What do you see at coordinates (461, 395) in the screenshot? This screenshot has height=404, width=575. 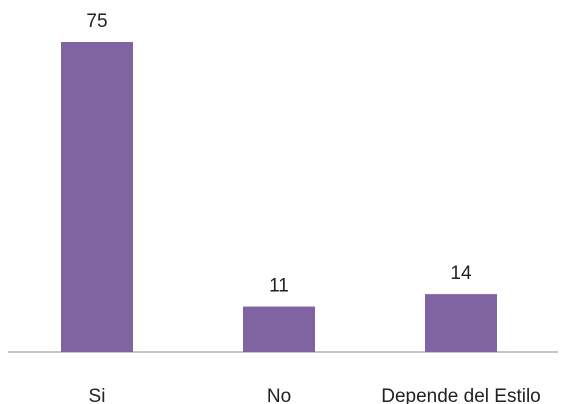 I see `x-tick-label: Depende del Estilo` at bounding box center [461, 395].